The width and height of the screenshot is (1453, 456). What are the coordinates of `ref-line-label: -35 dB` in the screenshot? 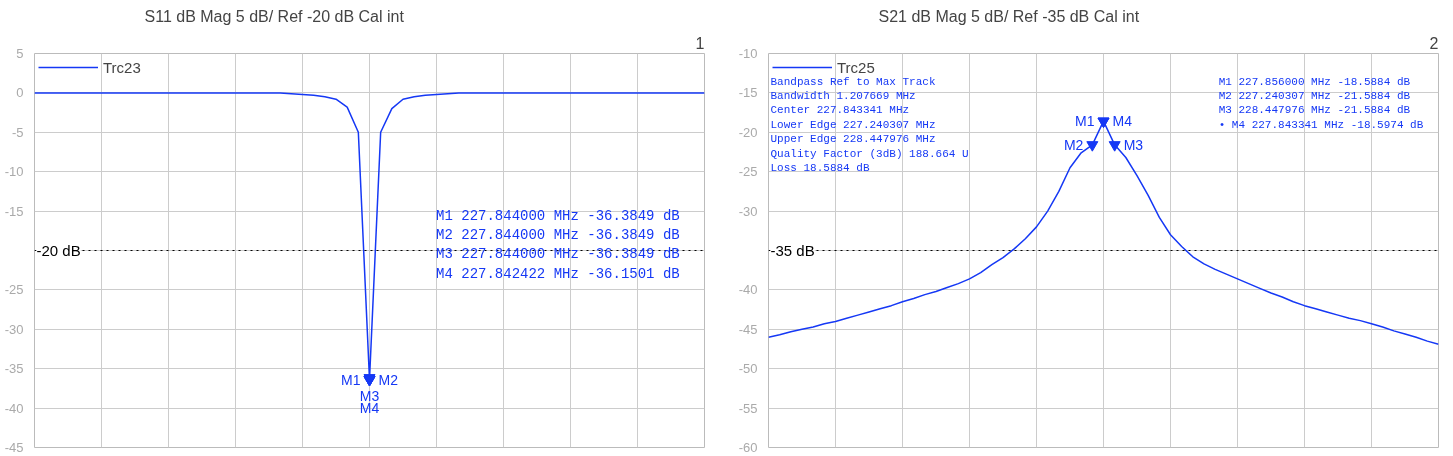 It's located at (792, 250).